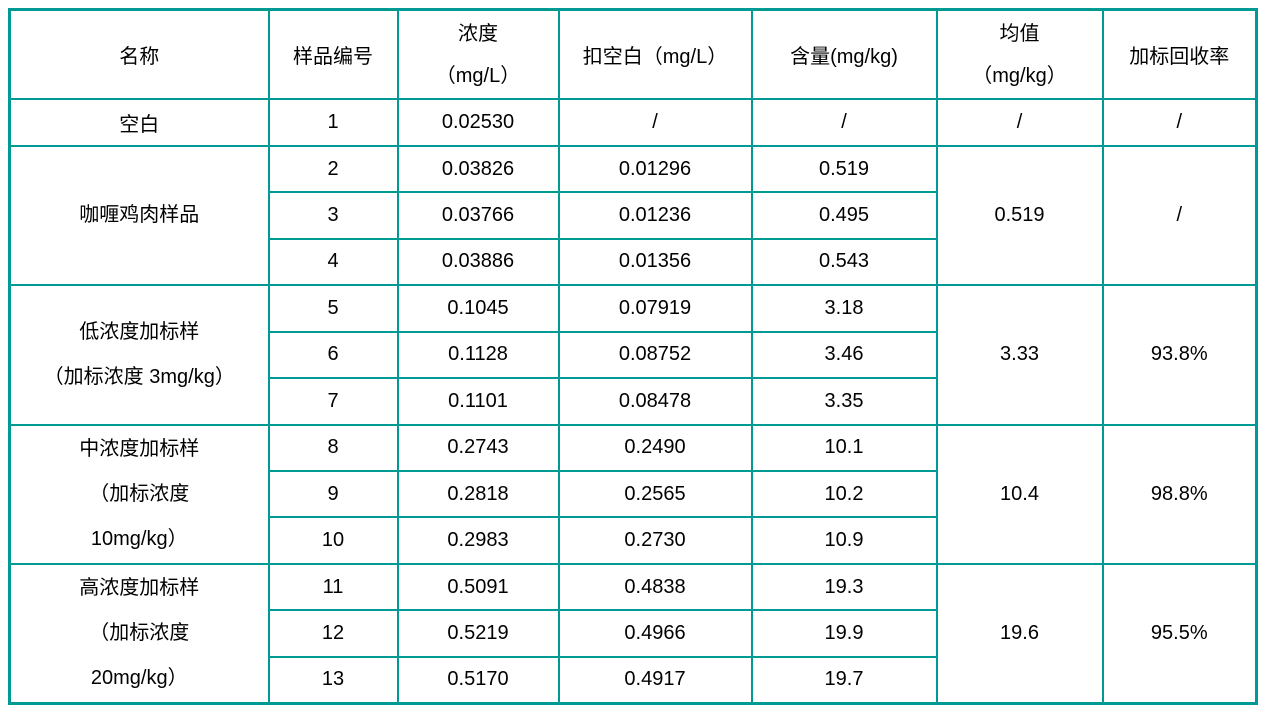  What do you see at coordinates (655, 633) in the screenshot?
I see `blank-subtracted-cell: 0.4966` at bounding box center [655, 633].